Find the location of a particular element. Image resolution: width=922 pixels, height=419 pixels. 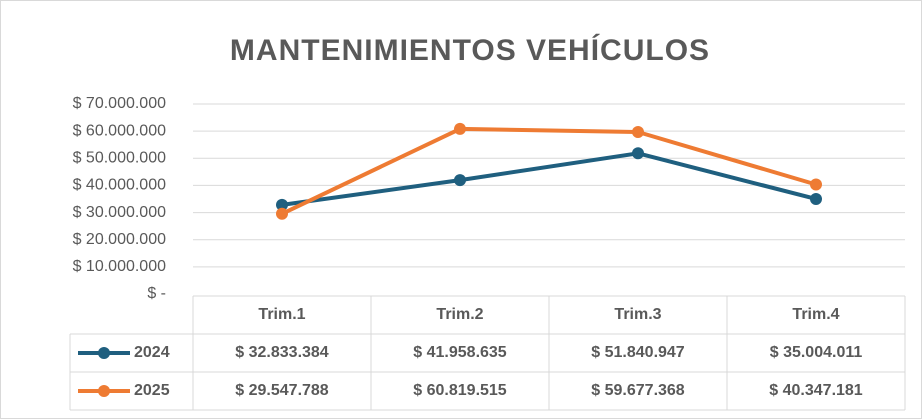

y-tick-label: $ 10.000.000 is located at coordinates (120, 266).